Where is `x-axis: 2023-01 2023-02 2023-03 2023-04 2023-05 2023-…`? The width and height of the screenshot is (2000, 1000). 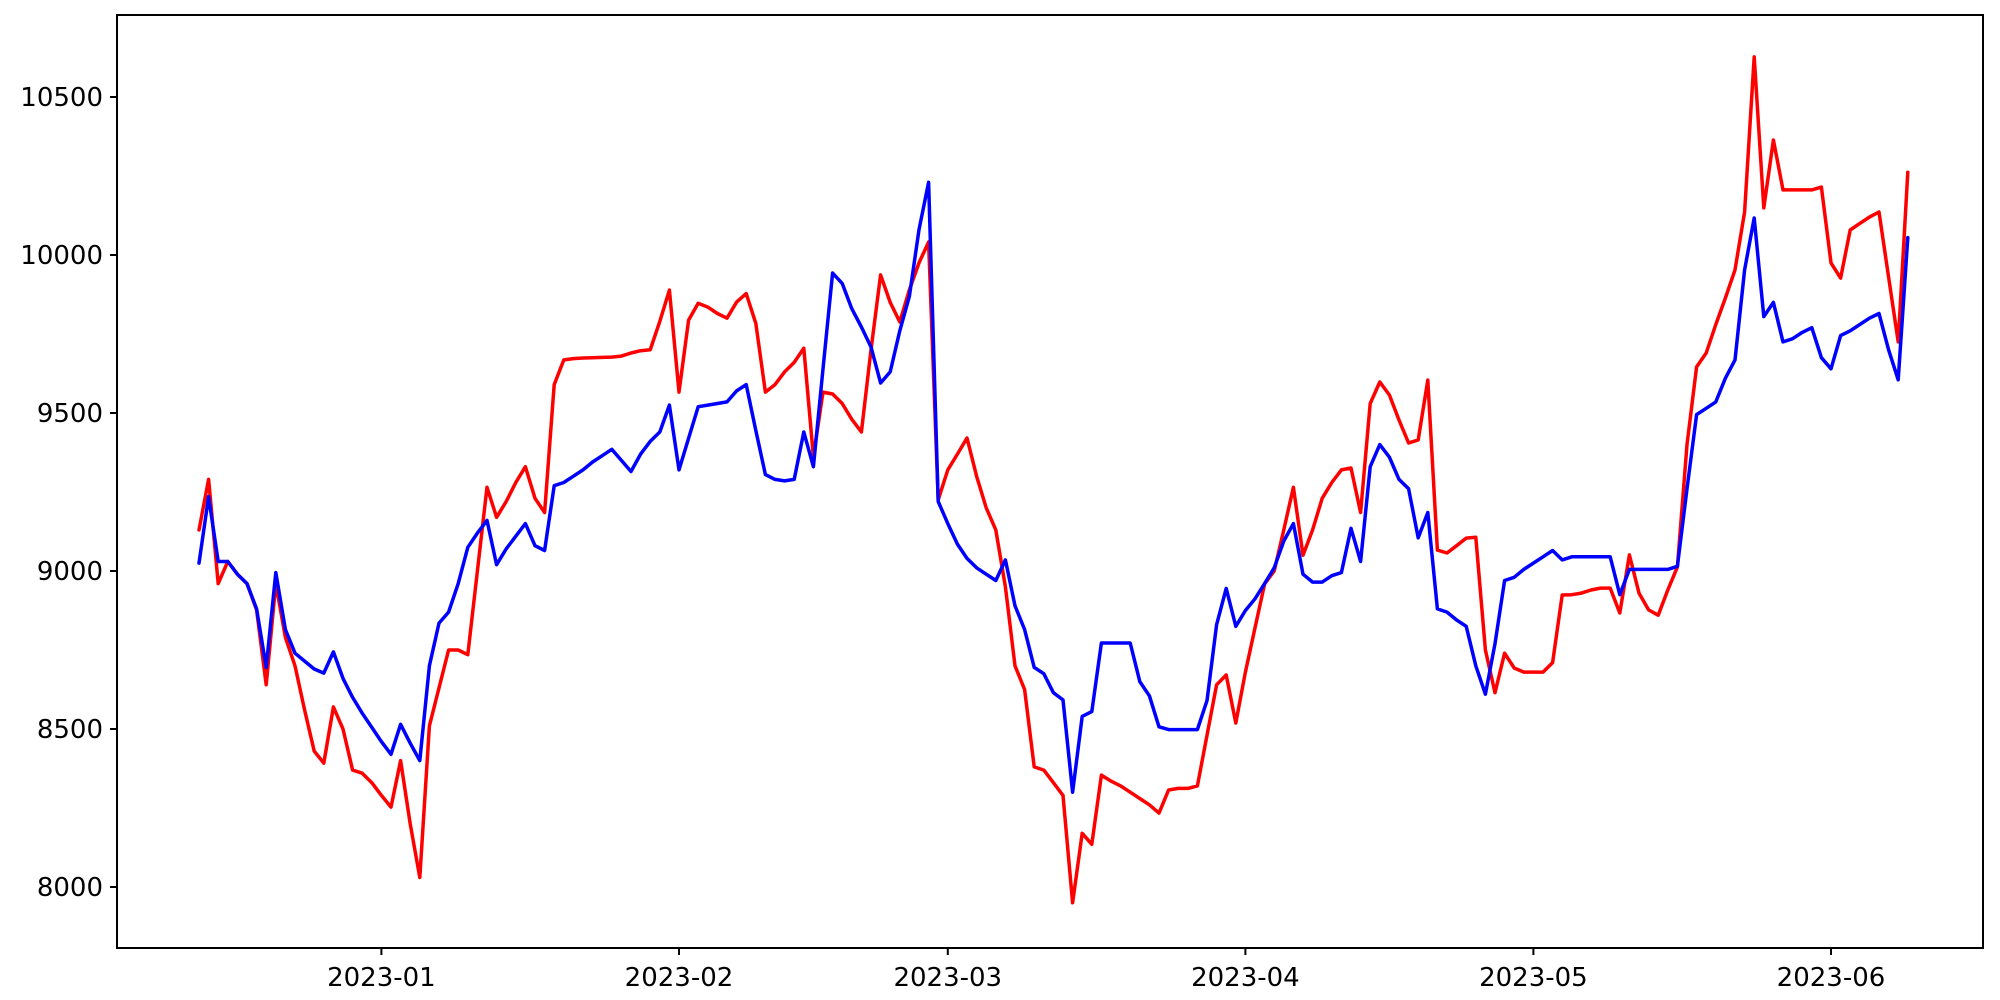 x-axis: 2023-01 2023-02 2023-03 2023-04 2023-05 2023-… is located at coordinates (1106, 970).